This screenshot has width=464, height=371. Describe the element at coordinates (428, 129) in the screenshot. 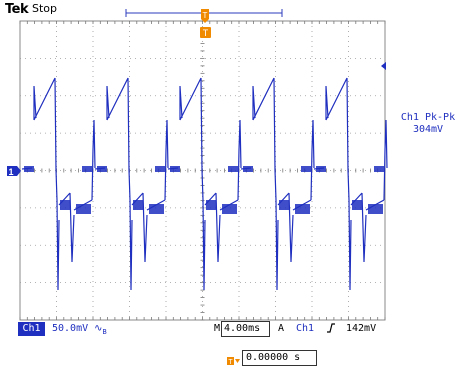

I see `measurement-value: 304mV` at that location.